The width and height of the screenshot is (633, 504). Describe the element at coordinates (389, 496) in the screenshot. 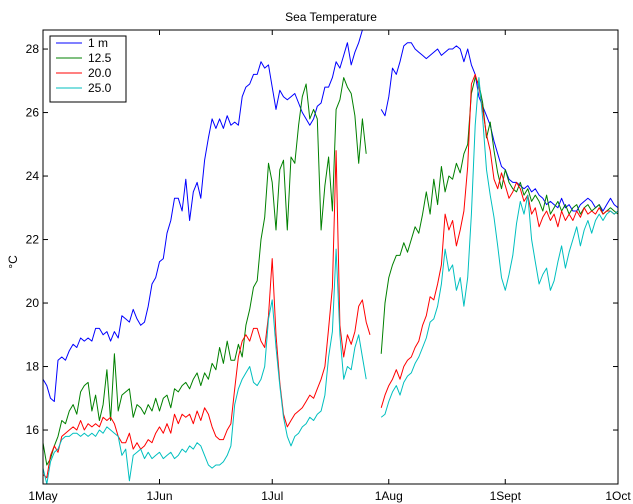

I see `x-tick-label: 1Aug` at that location.